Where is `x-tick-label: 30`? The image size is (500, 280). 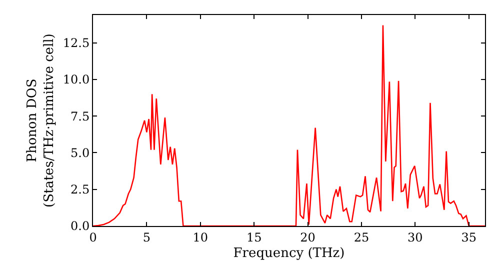 x-tick-label: 30 is located at coordinates (415, 237).